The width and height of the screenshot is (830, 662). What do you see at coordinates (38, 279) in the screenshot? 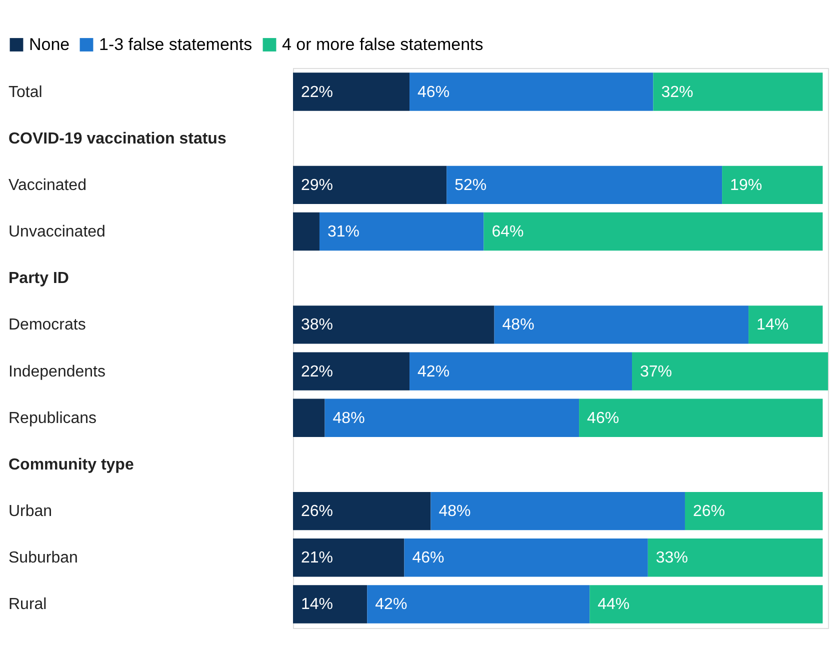
I see `y-tick-label: Party ID` at bounding box center [38, 279].